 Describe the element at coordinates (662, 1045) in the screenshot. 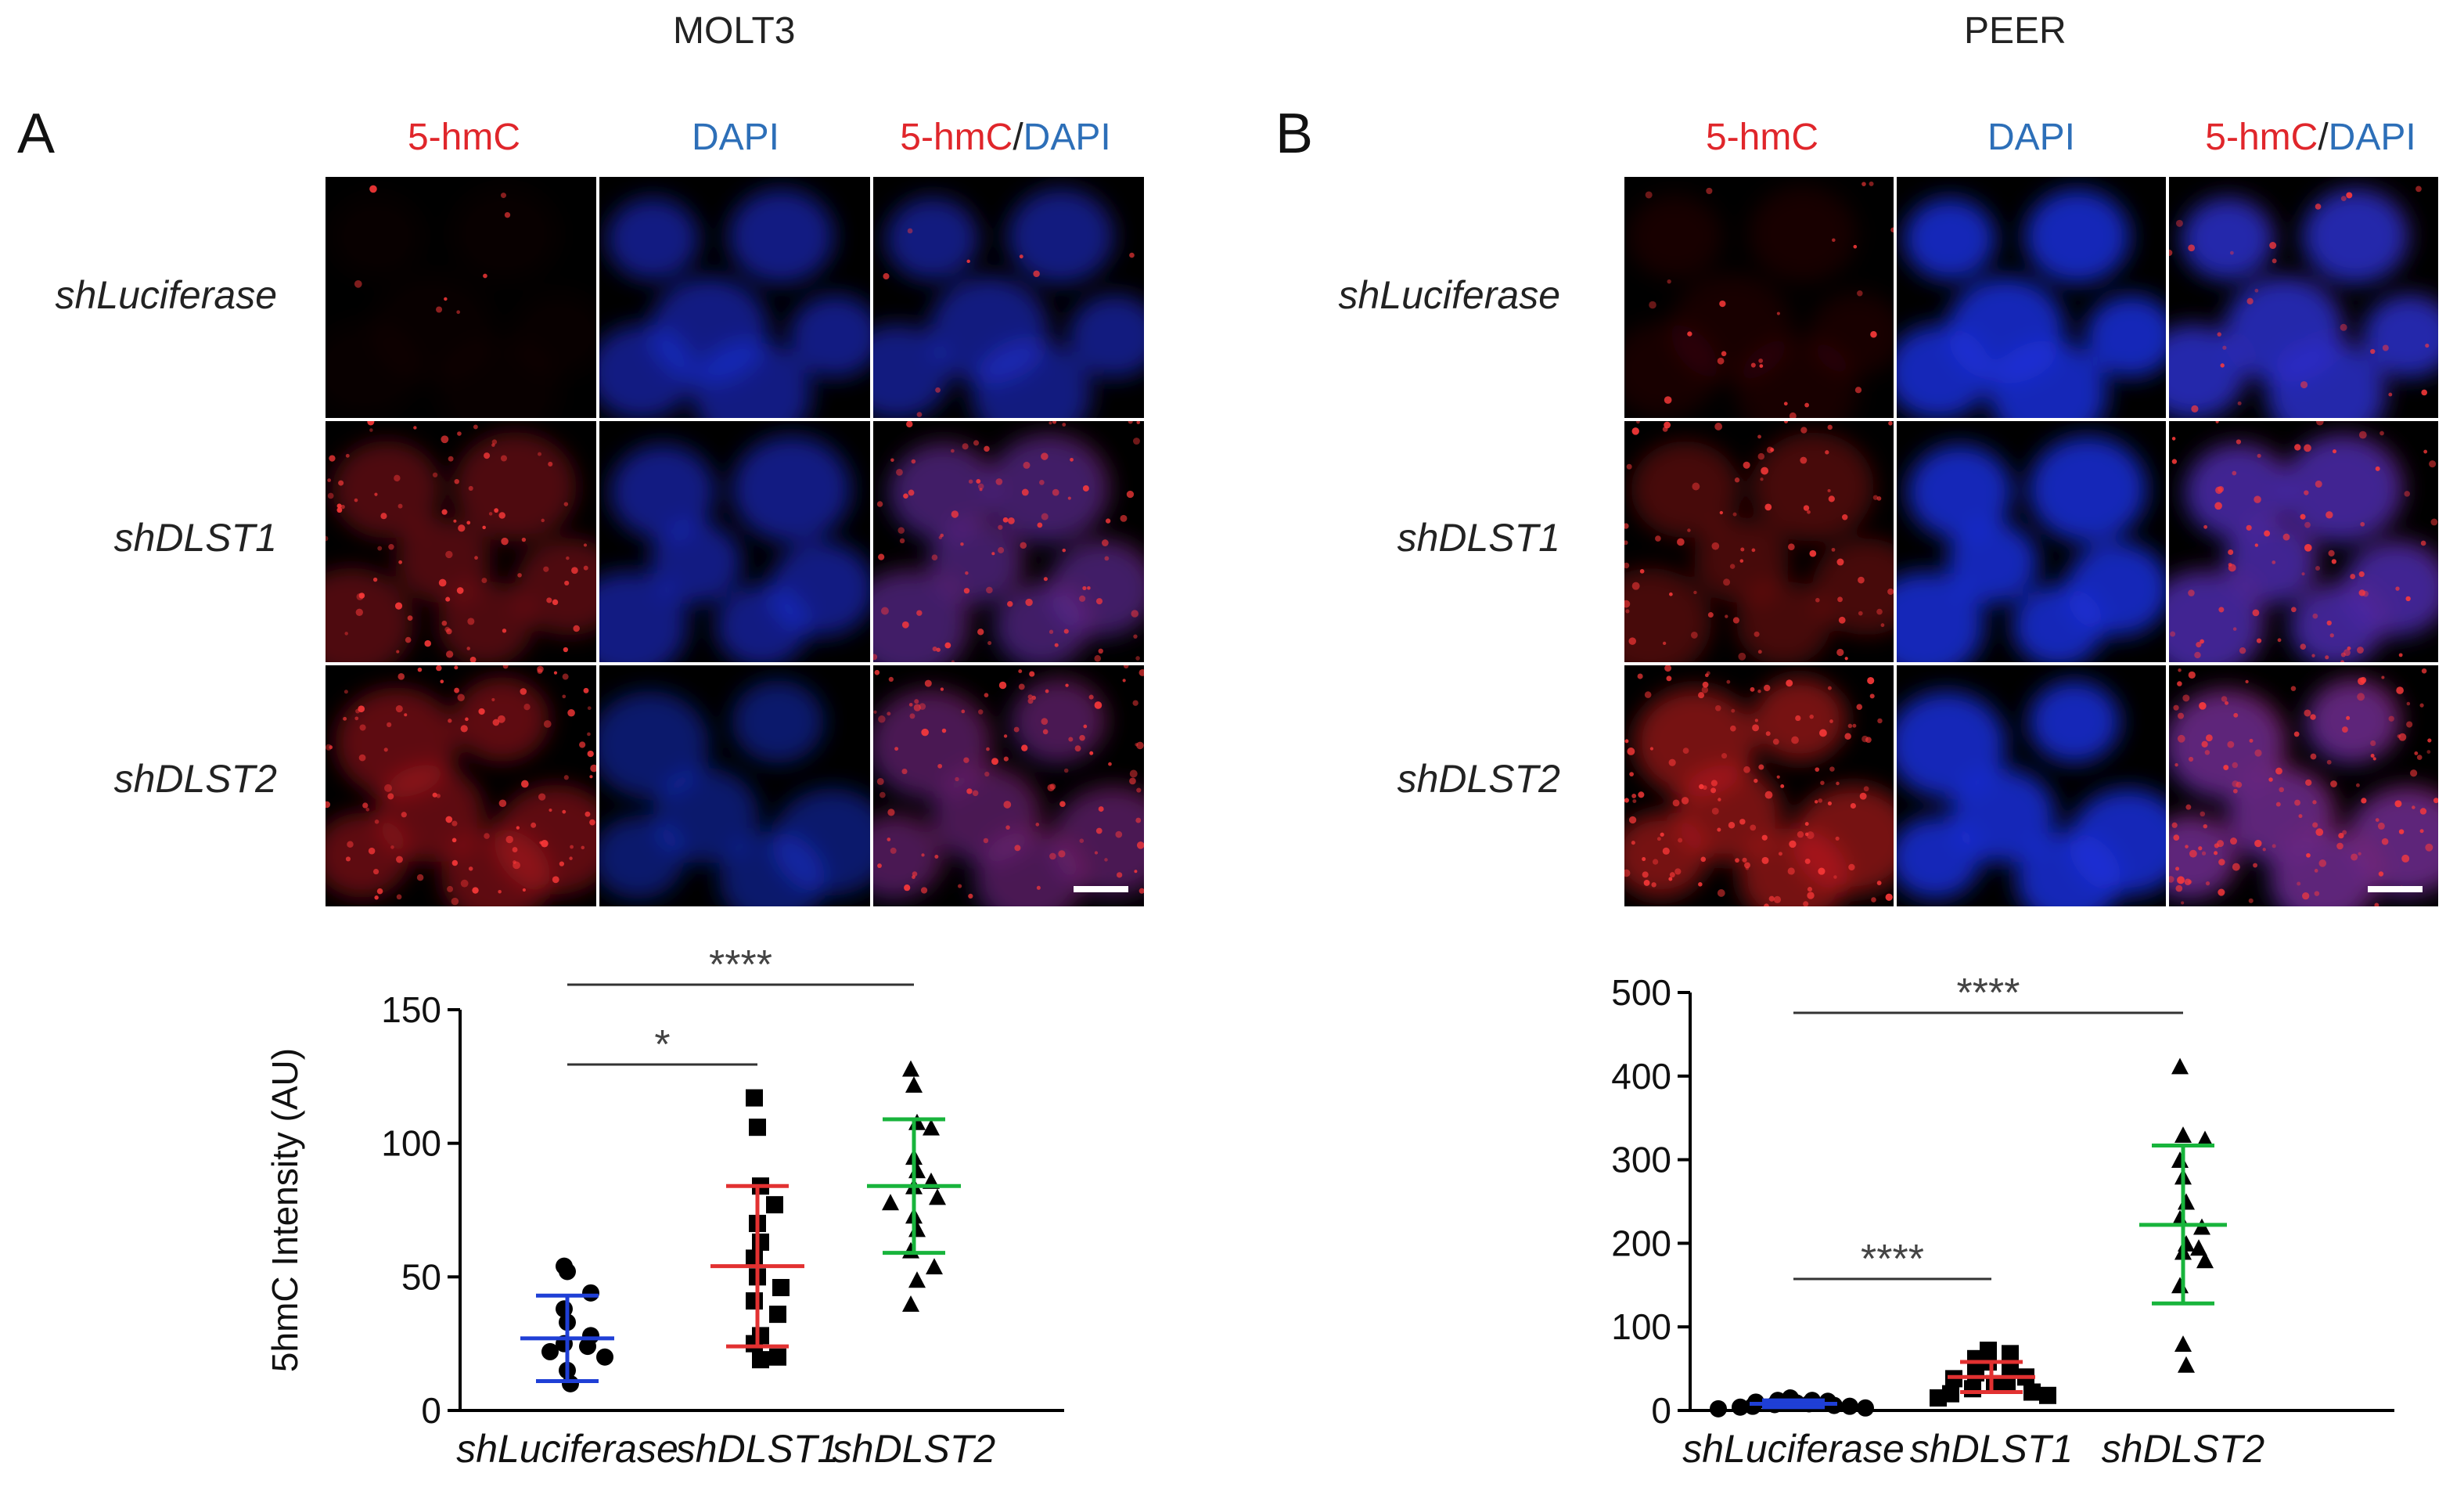

I see `significance-label: *` at that location.